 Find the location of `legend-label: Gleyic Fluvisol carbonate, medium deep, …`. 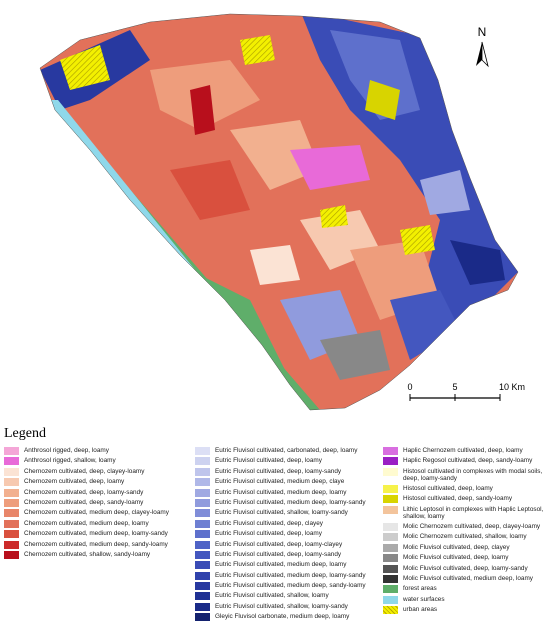

legend-label: Gleyic Fluvisol carbonate, medium deep, … is located at coordinates (282, 617).